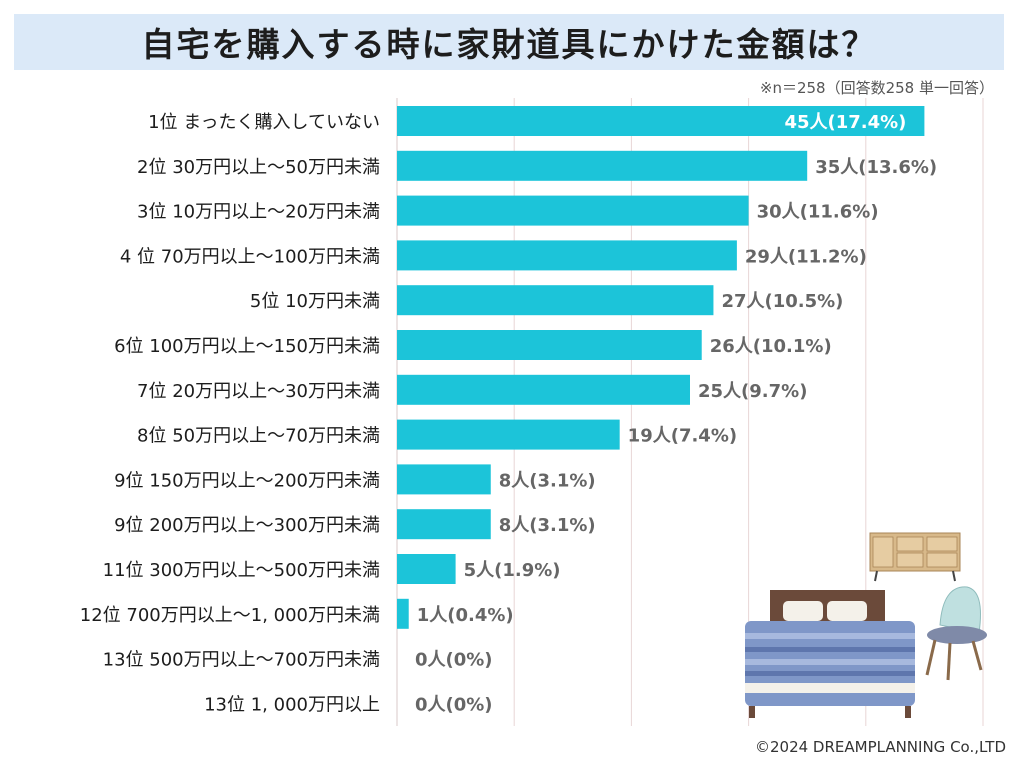 The width and height of the screenshot is (1024, 768). I want to click on value-label: 5人(1.9%), so click(512, 570).